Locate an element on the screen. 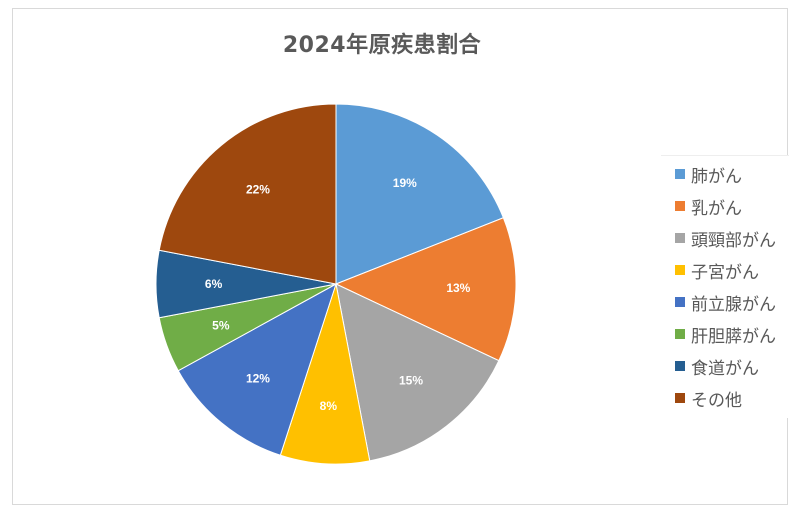  legend-label: 乳がん is located at coordinates (716, 208).